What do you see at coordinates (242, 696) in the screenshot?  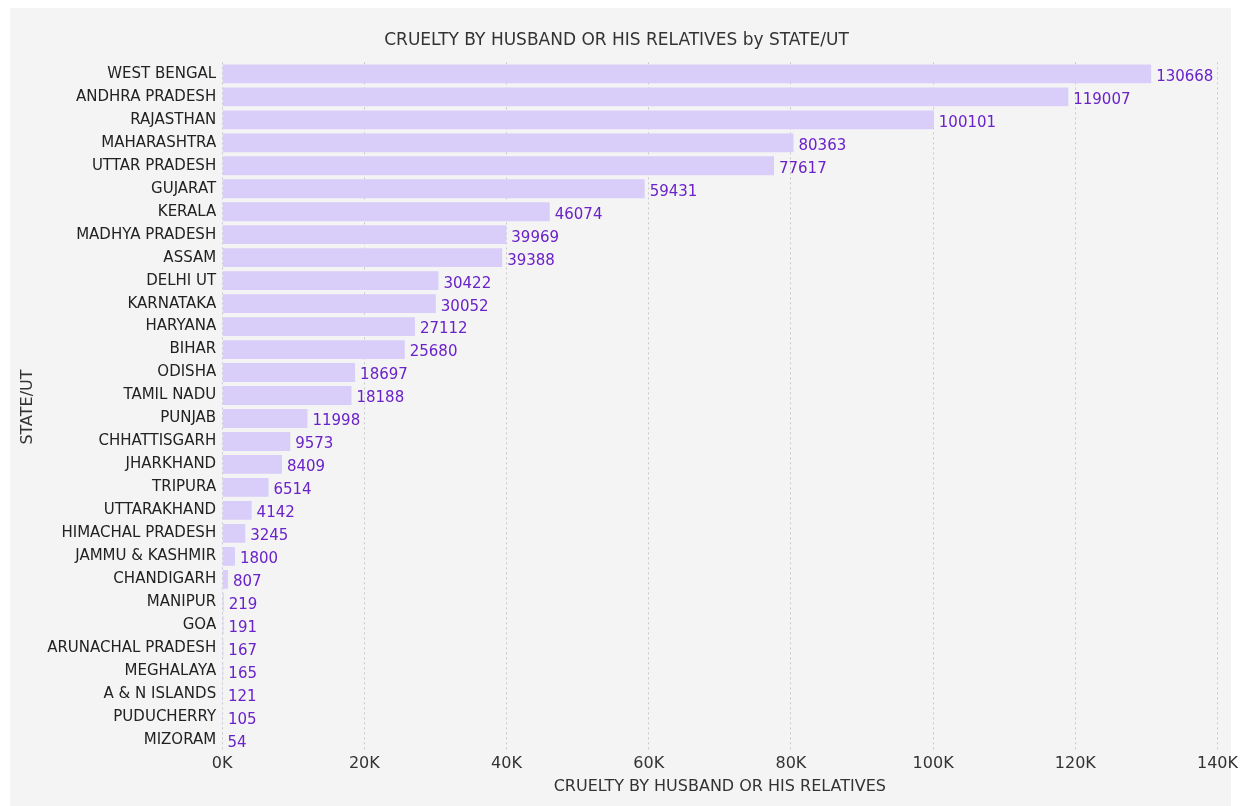 I see `data-label: 121` at bounding box center [242, 696].